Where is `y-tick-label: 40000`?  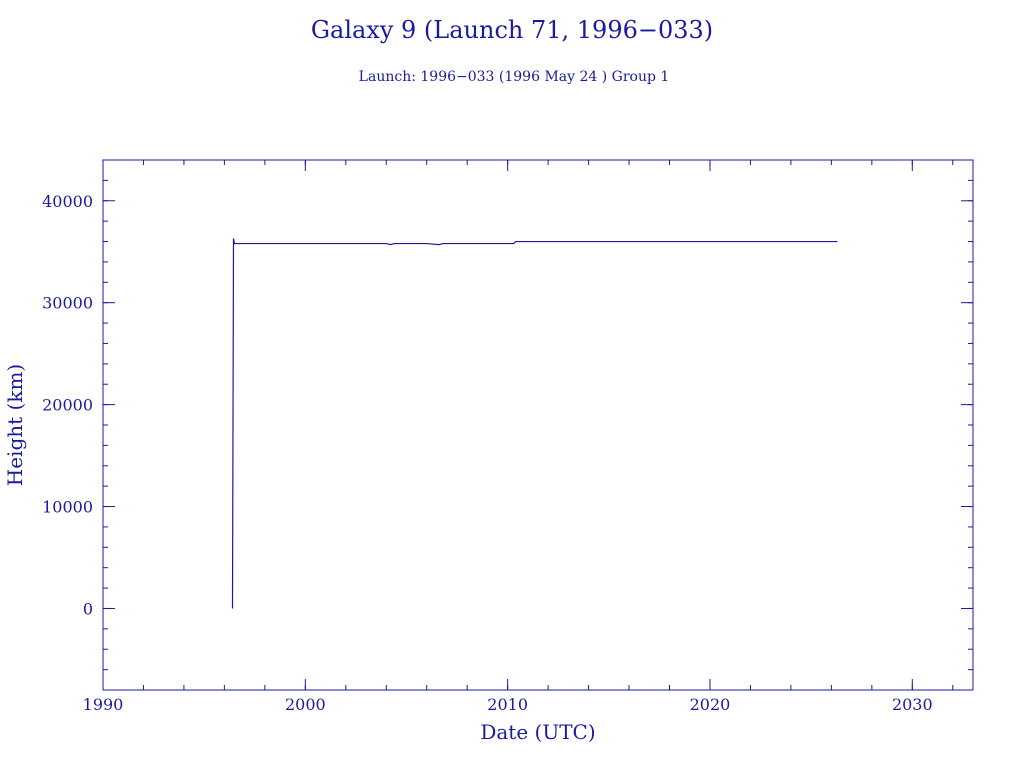
y-tick-label: 40000 is located at coordinates (67, 201).